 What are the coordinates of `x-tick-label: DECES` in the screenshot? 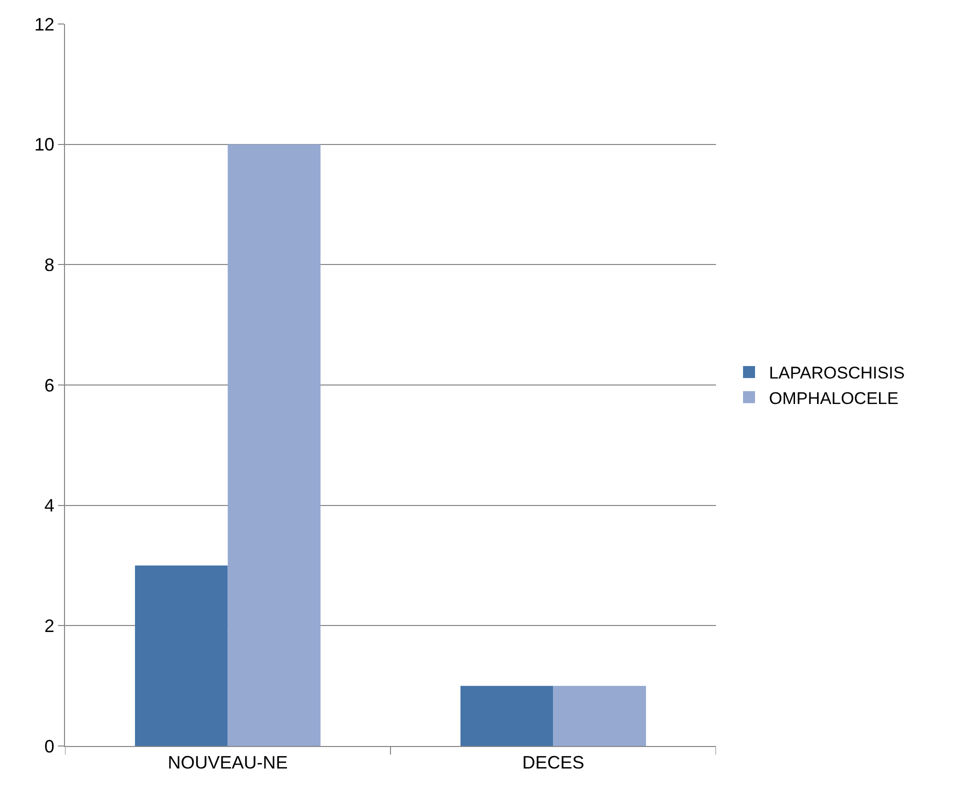 It's located at (553, 762).